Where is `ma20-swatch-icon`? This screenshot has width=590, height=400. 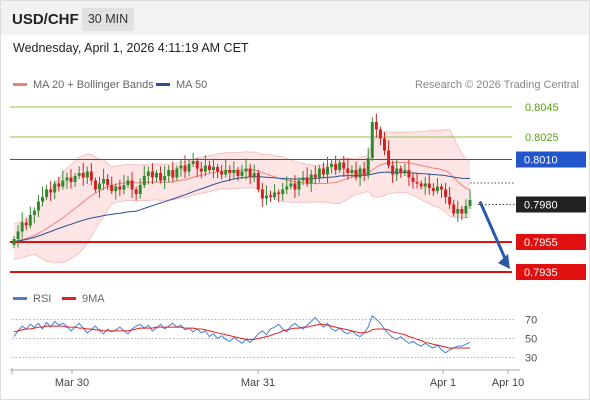
ma20-swatch-icon is located at coordinates (20, 84).